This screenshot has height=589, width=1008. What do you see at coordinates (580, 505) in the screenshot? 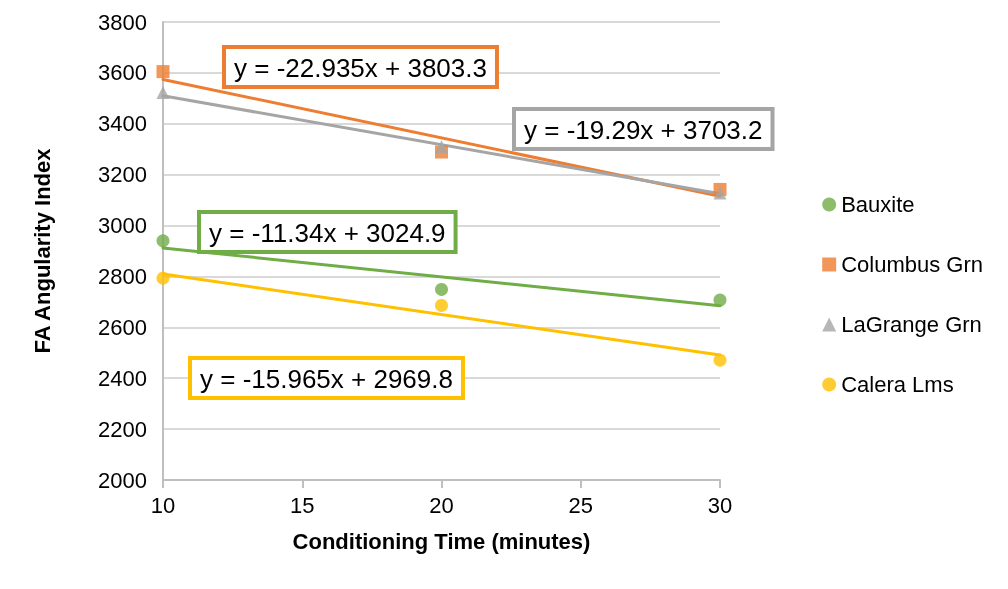
I see `x-tick-label: 25` at bounding box center [580, 505].